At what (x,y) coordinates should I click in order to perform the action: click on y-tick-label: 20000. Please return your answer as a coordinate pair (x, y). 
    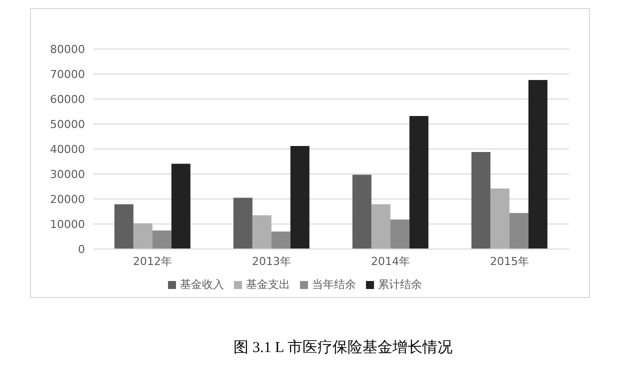
    Looking at the image, I should click on (67, 199).